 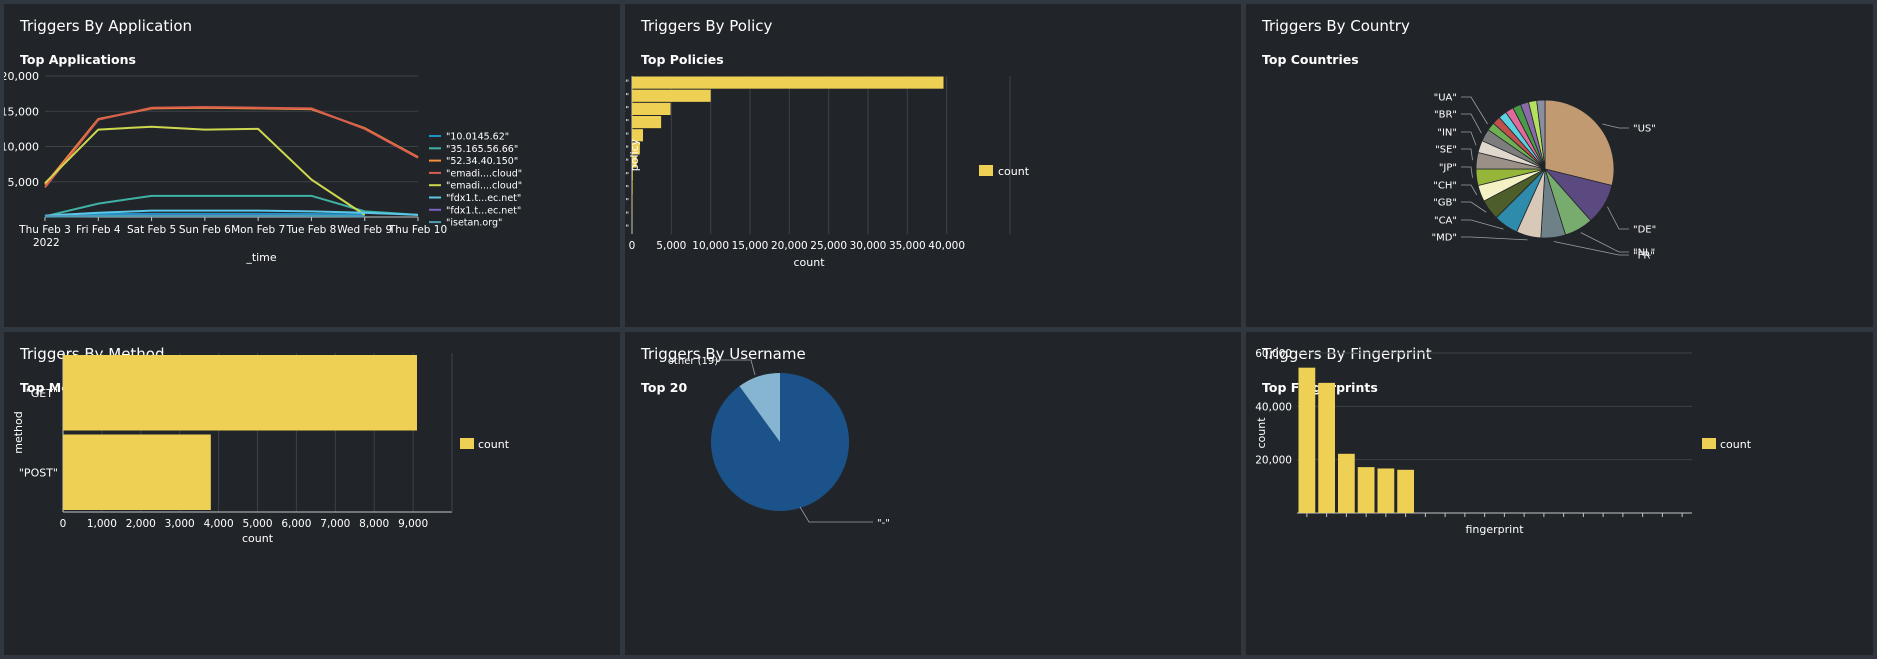 I want to click on chart-title: Top Countries, so click(x=1310, y=59).